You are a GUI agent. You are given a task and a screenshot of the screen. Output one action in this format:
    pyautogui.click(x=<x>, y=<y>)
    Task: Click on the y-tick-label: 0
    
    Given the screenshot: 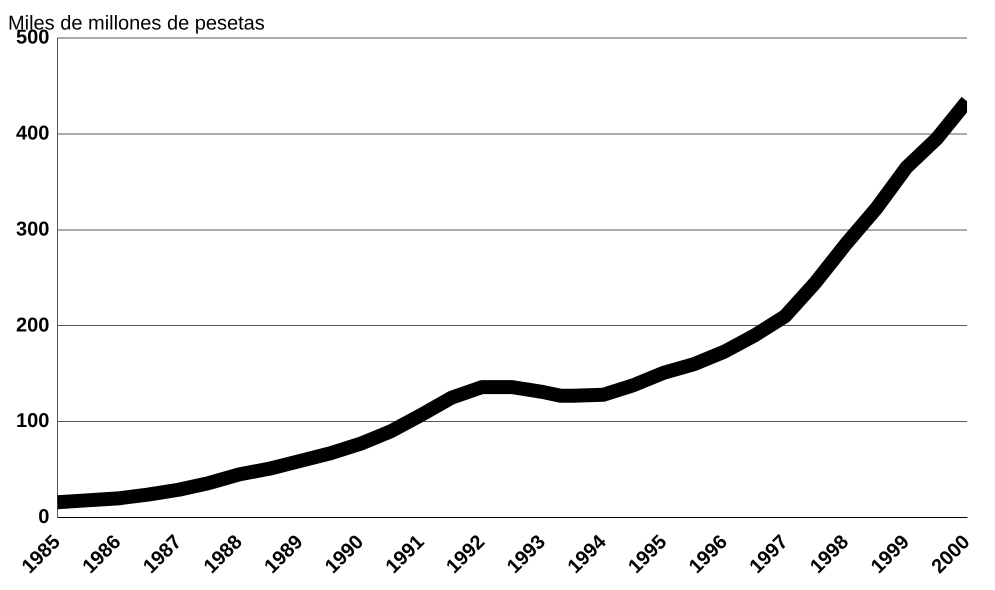 What is the action you would take?
    pyautogui.click(x=44, y=517)
    